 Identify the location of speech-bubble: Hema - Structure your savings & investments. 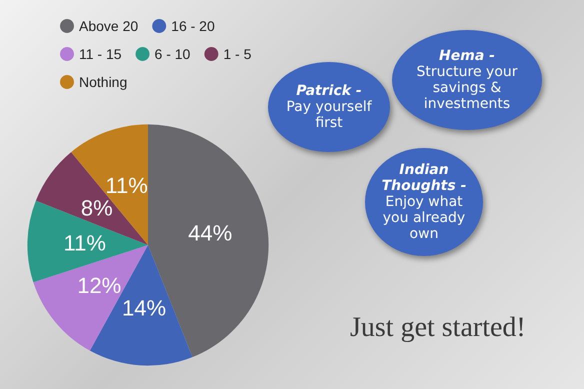
(467, 80).